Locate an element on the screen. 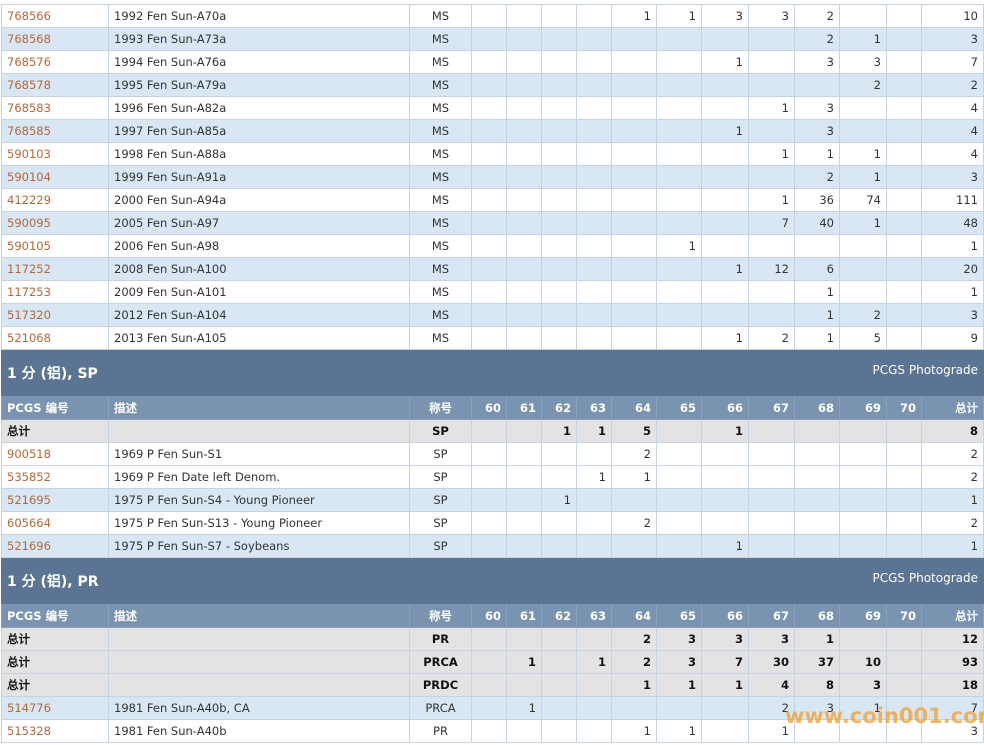 This screenshot has width=984, height=745. coin-row: 768585 1997 Fen Sun-A85a MS 1 3 4 is located at coordinates (492, 131).